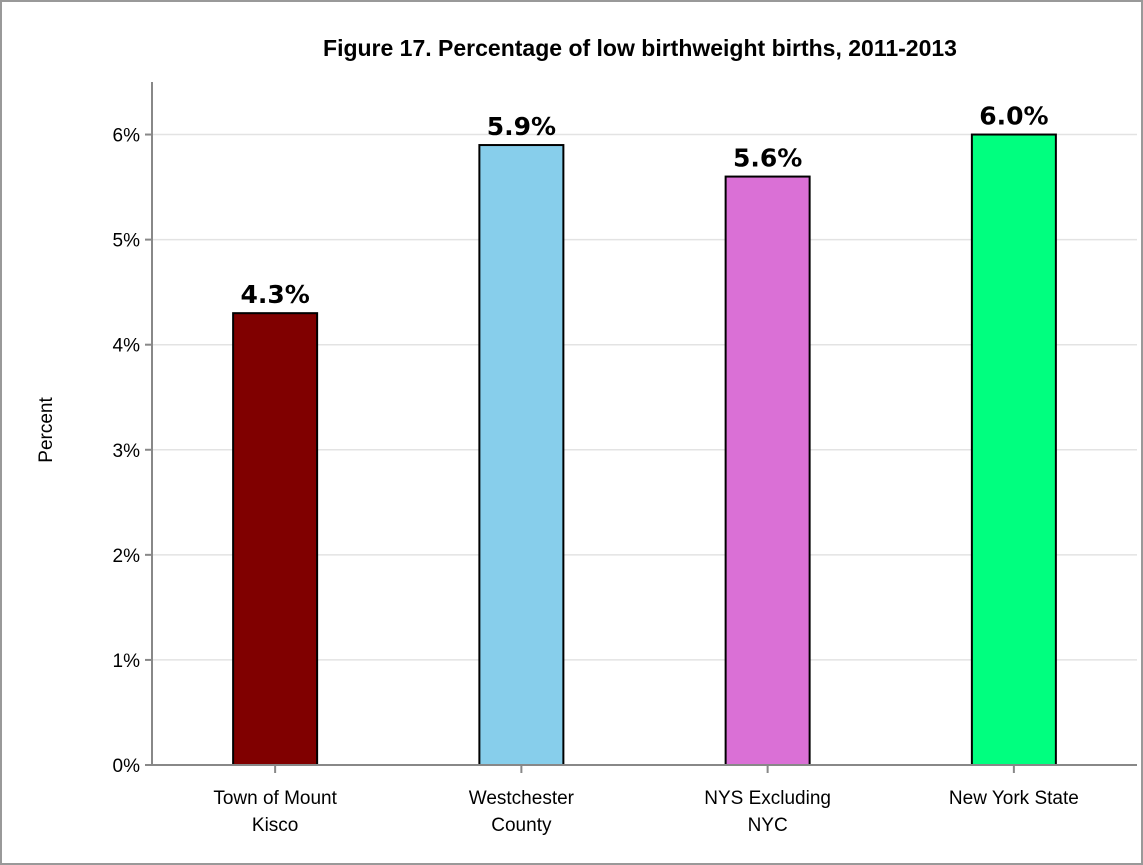  I want to click on y-axis-label: Percent, so click(46, 430).